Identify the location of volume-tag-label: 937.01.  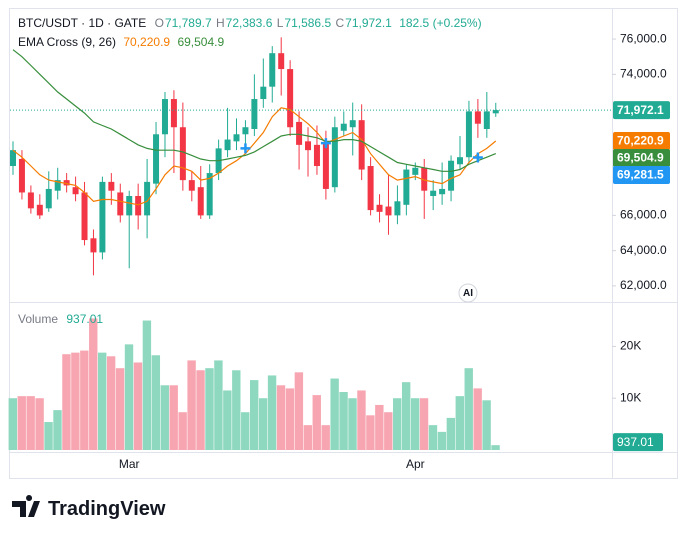
(635, 442).